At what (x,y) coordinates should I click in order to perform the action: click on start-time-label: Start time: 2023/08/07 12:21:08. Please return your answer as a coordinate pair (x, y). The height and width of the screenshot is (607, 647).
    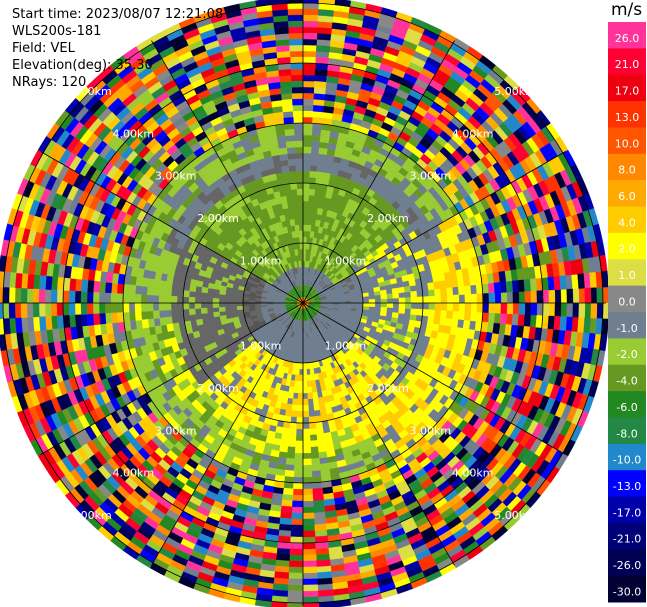
    Looking at the image, I should click on (118, 14).